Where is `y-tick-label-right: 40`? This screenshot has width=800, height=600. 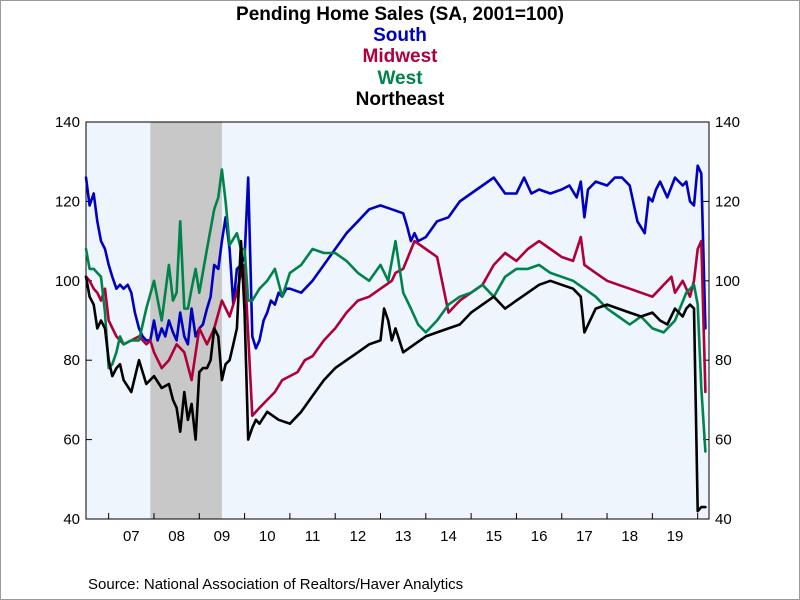
y-tick-label-right: 40 is located at coordinates (723, 519).